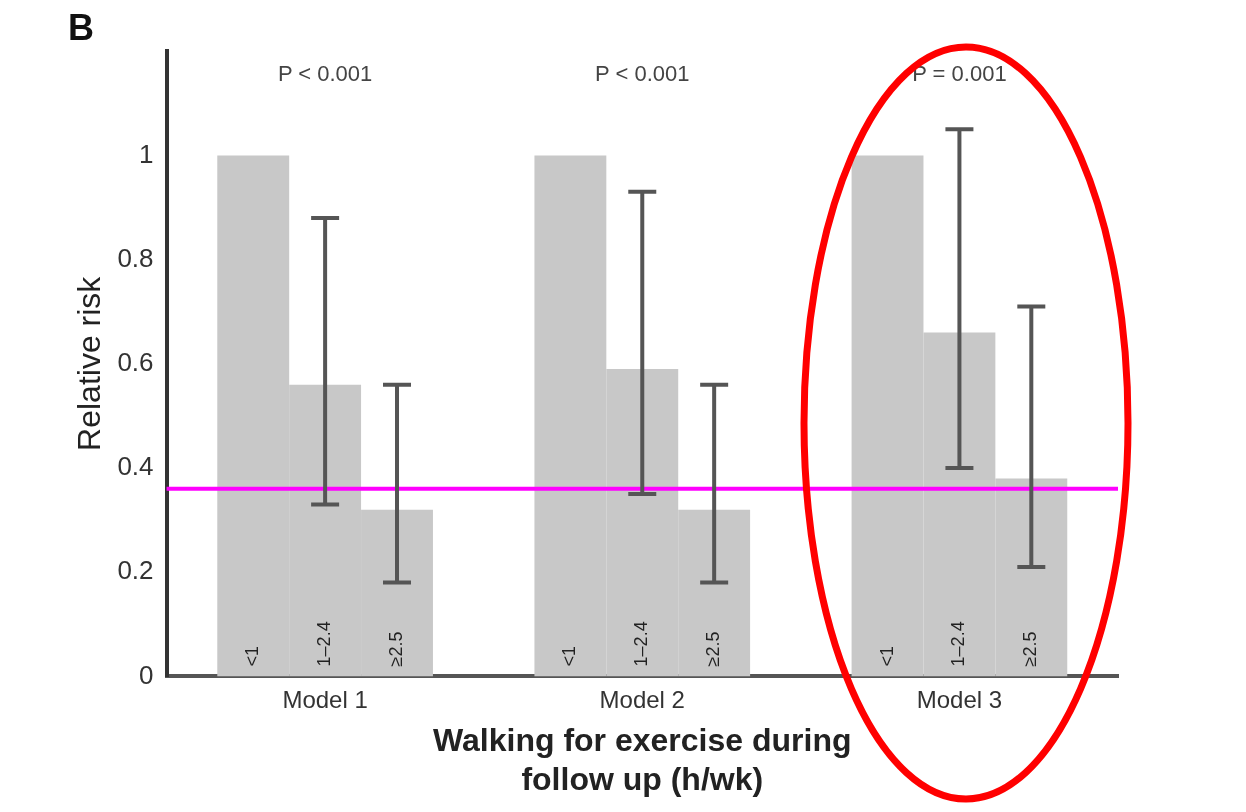  Describe the element at coordinates (135, 570) in the screenshot. I see `y-tick-label: 0.2` at that location.